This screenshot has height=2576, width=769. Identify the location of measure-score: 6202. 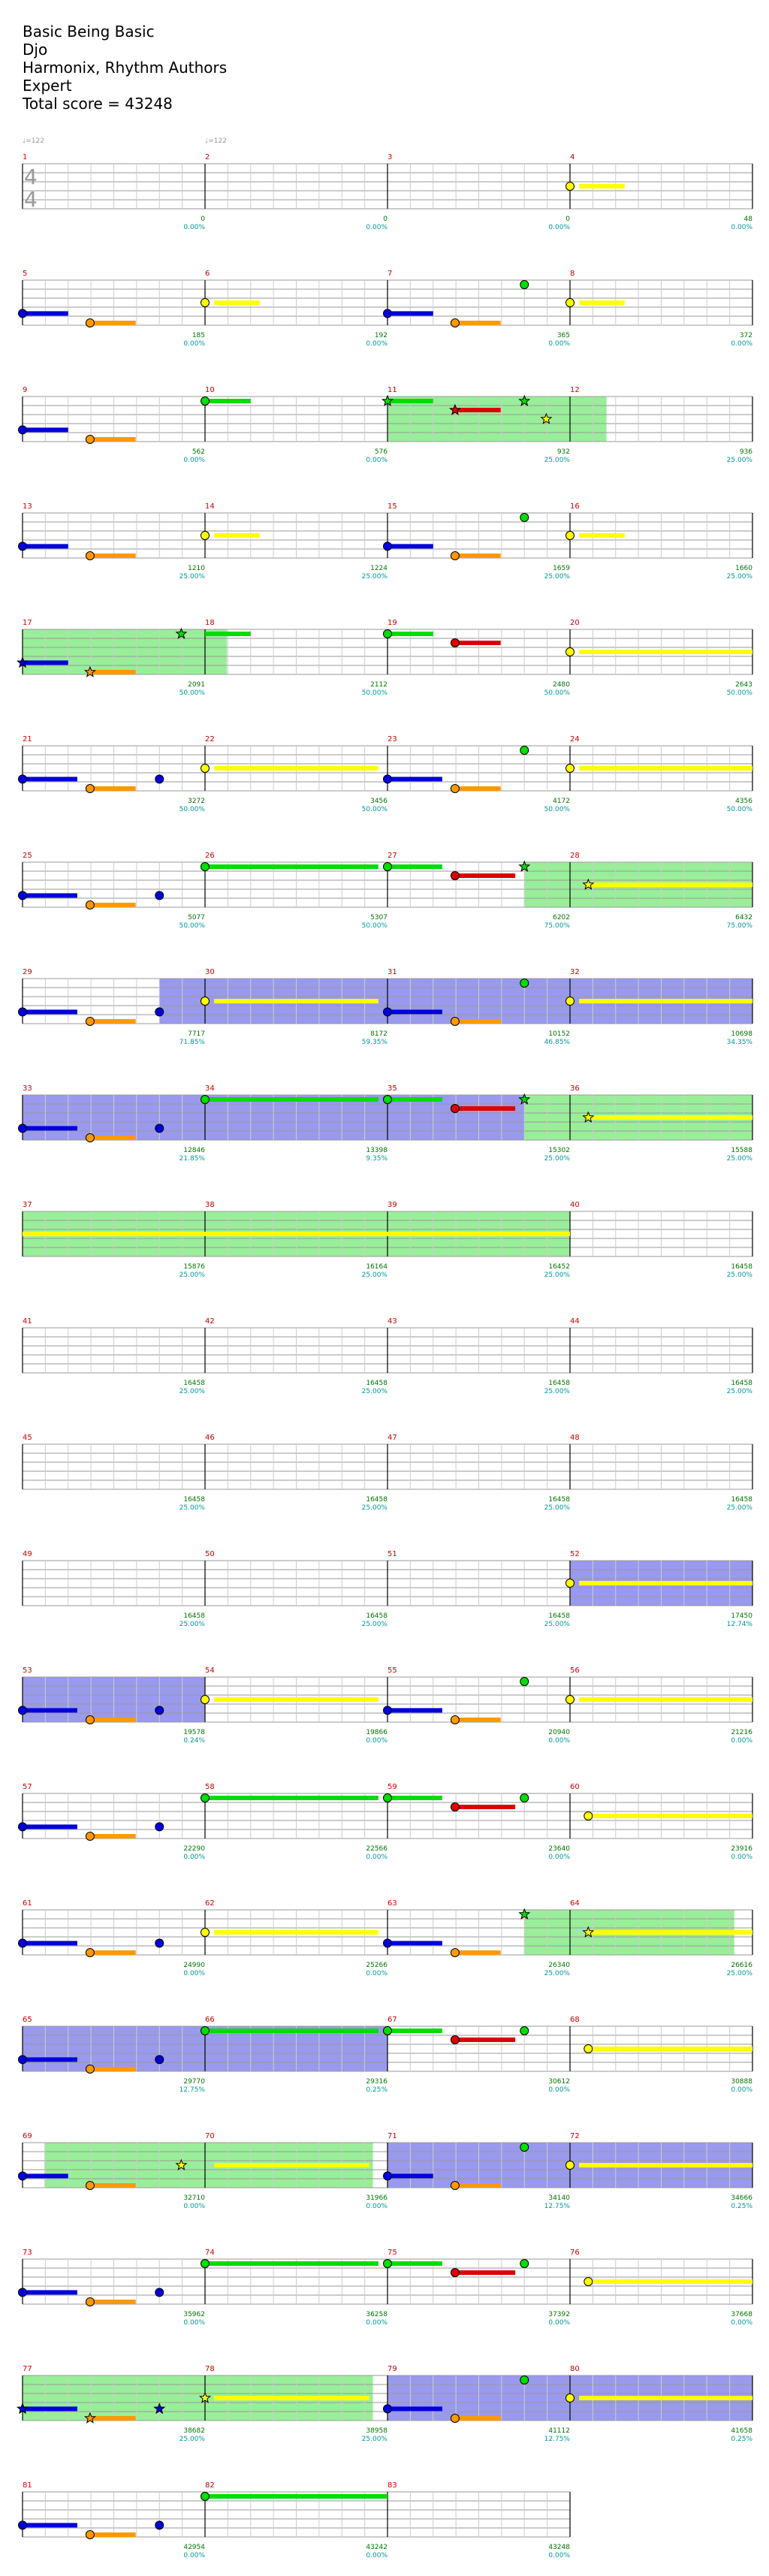
(561, 918).